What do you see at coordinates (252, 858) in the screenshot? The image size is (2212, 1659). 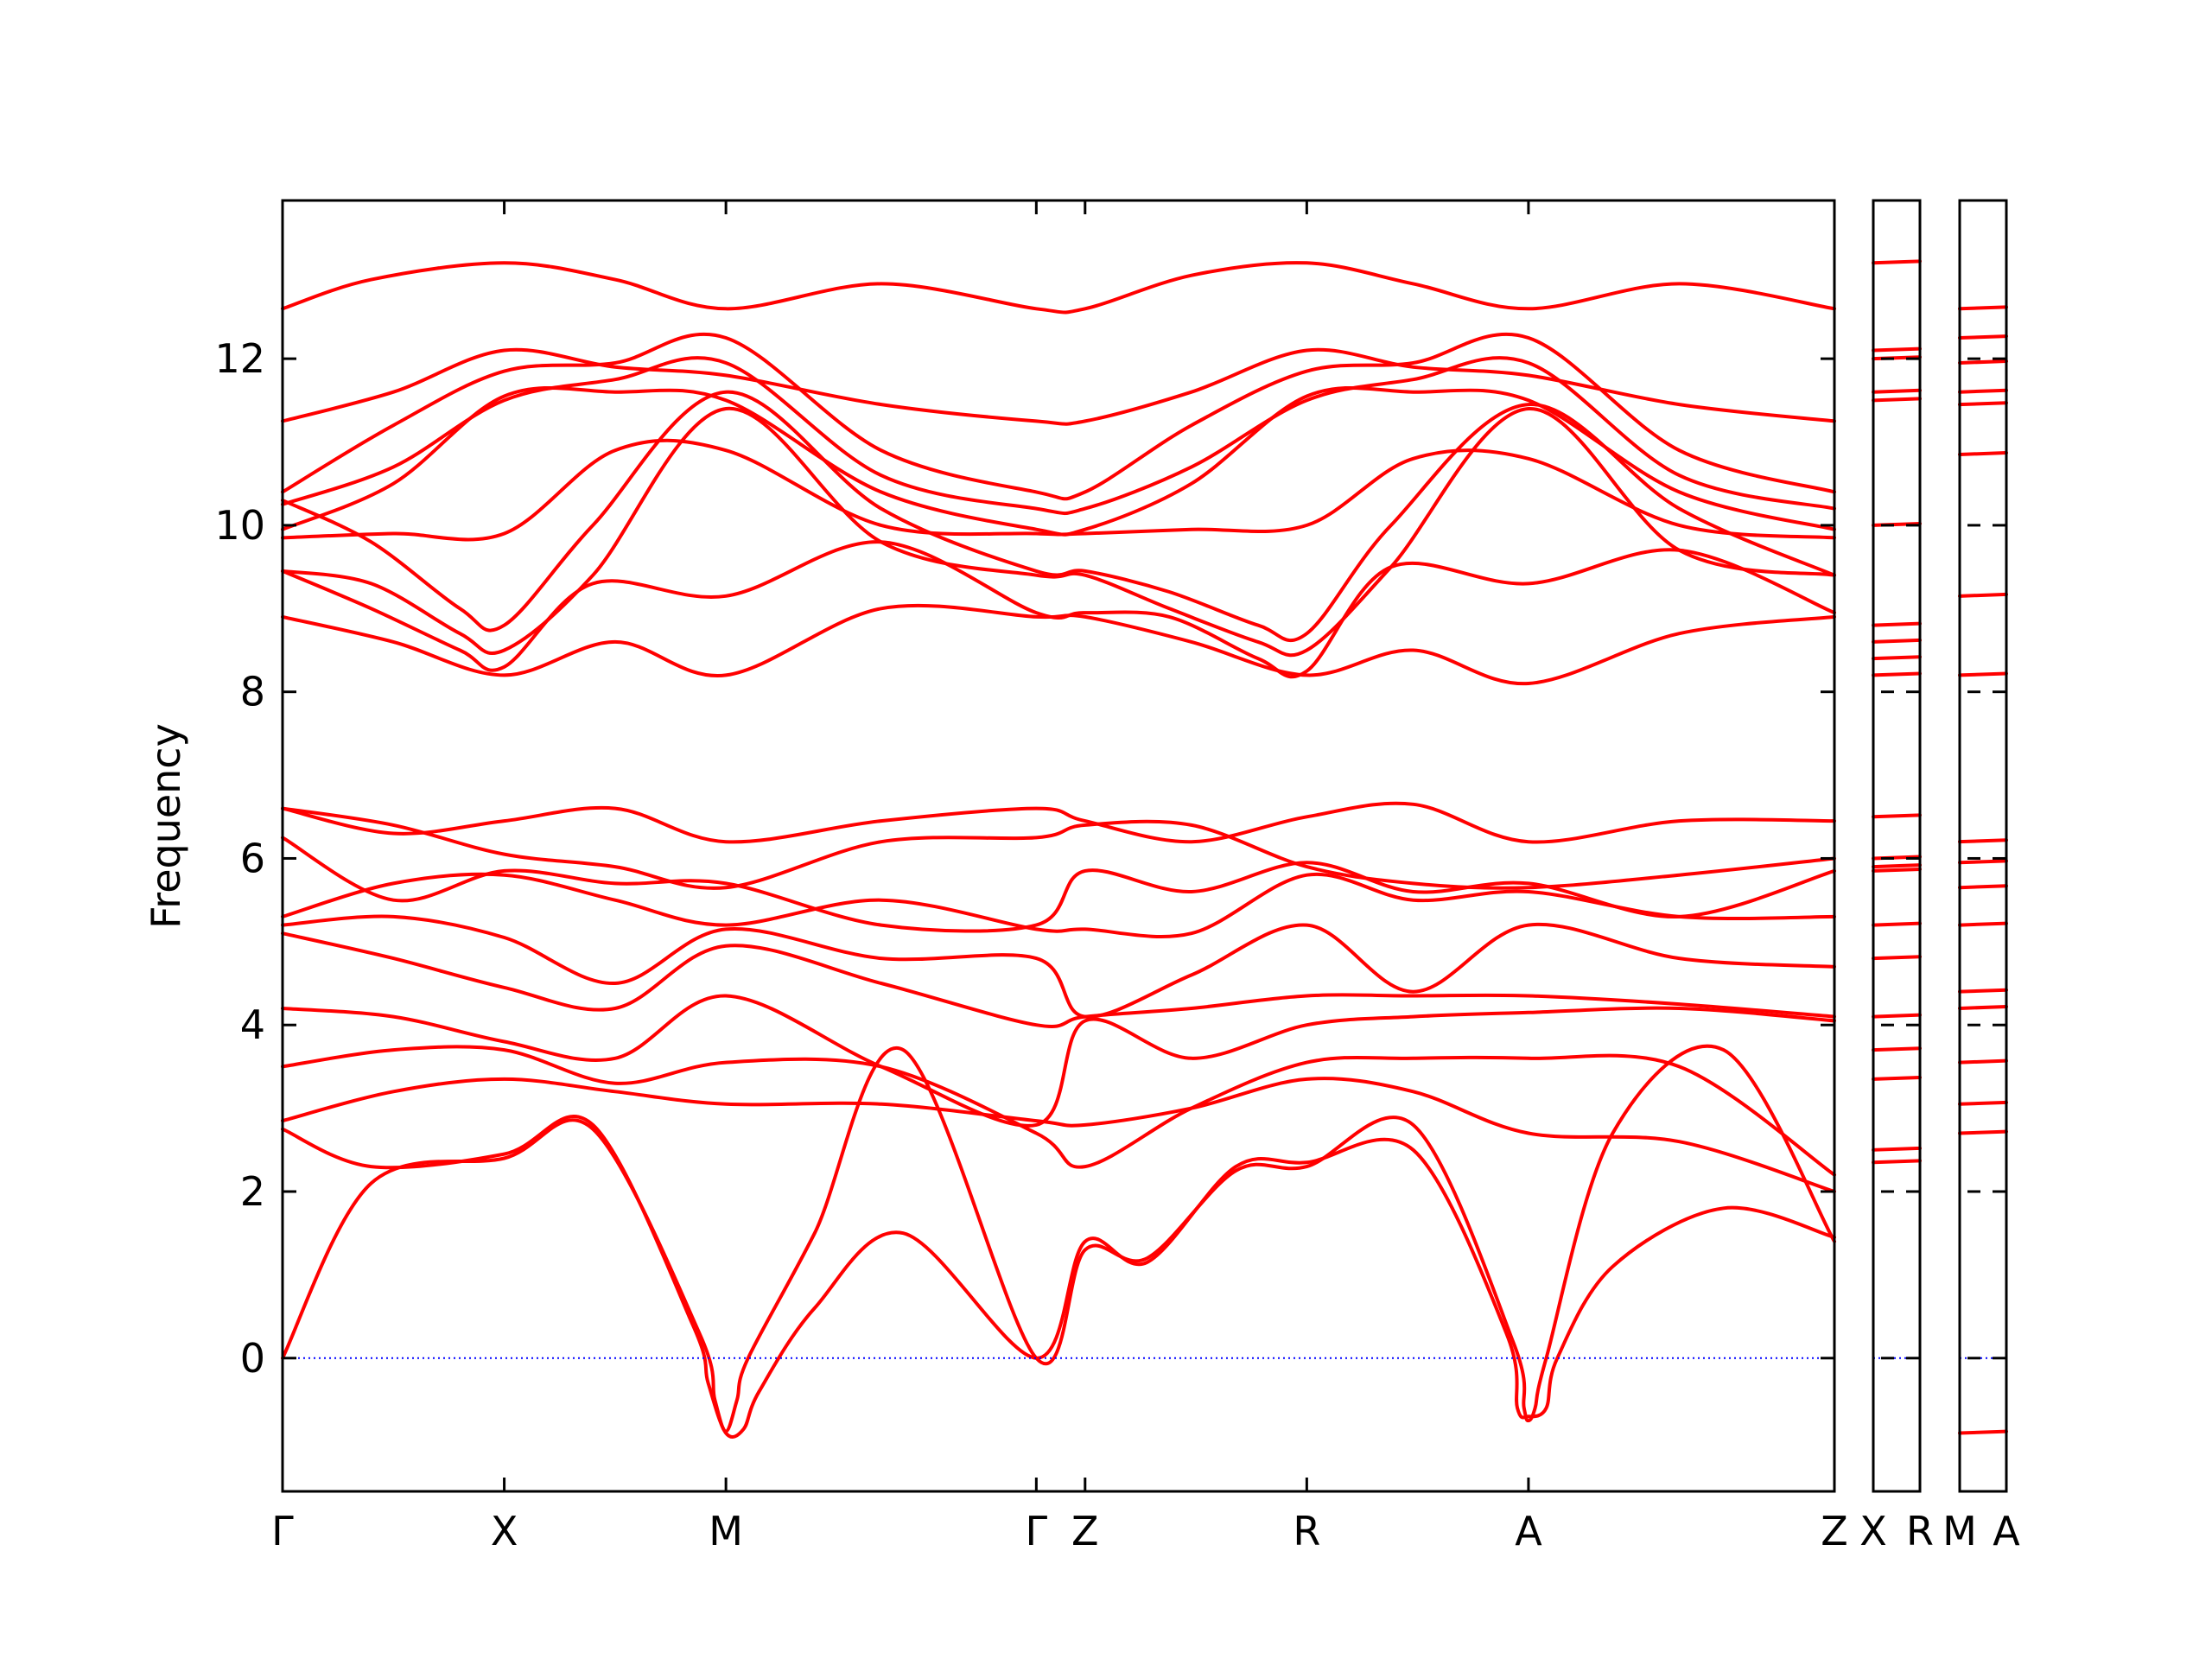 I see `y-tick-label: 6` at bounding box center [252, 858].